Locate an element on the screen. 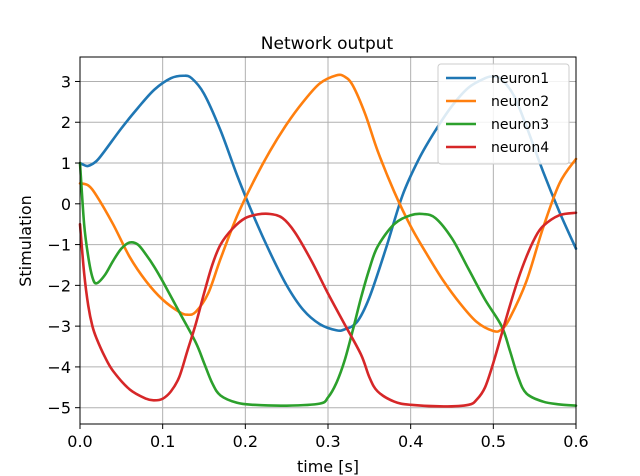 The image size is (640, 476). x-tick-label: 0.4 is located at coordinates (410, 441).